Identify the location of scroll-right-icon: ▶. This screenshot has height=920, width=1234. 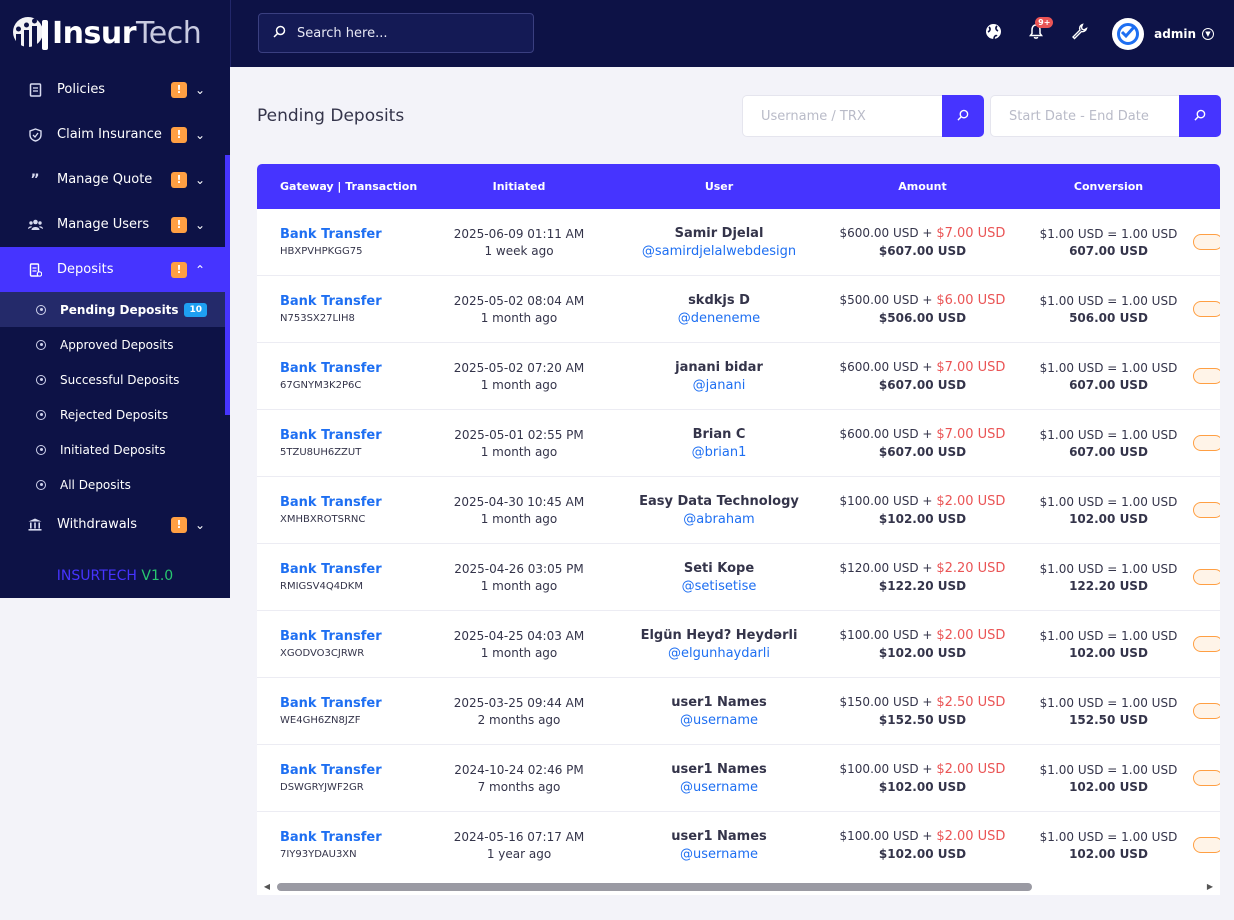
(1210, 886).